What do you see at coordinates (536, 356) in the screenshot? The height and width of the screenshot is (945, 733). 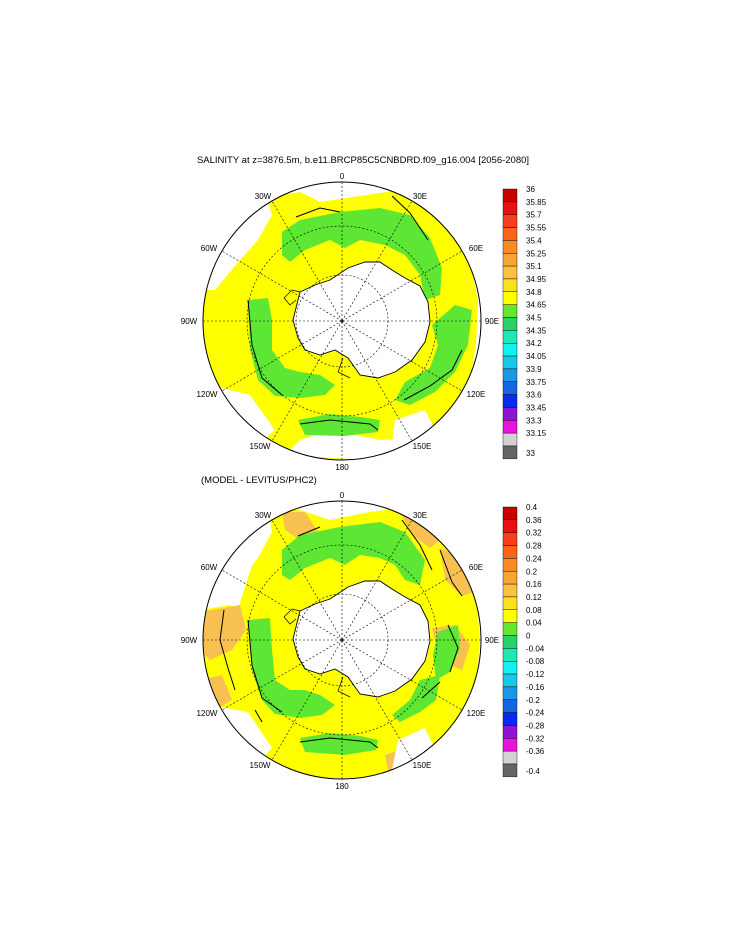 I see `colorbar-tick-label: 34.05` at bounding box center [536, 356].